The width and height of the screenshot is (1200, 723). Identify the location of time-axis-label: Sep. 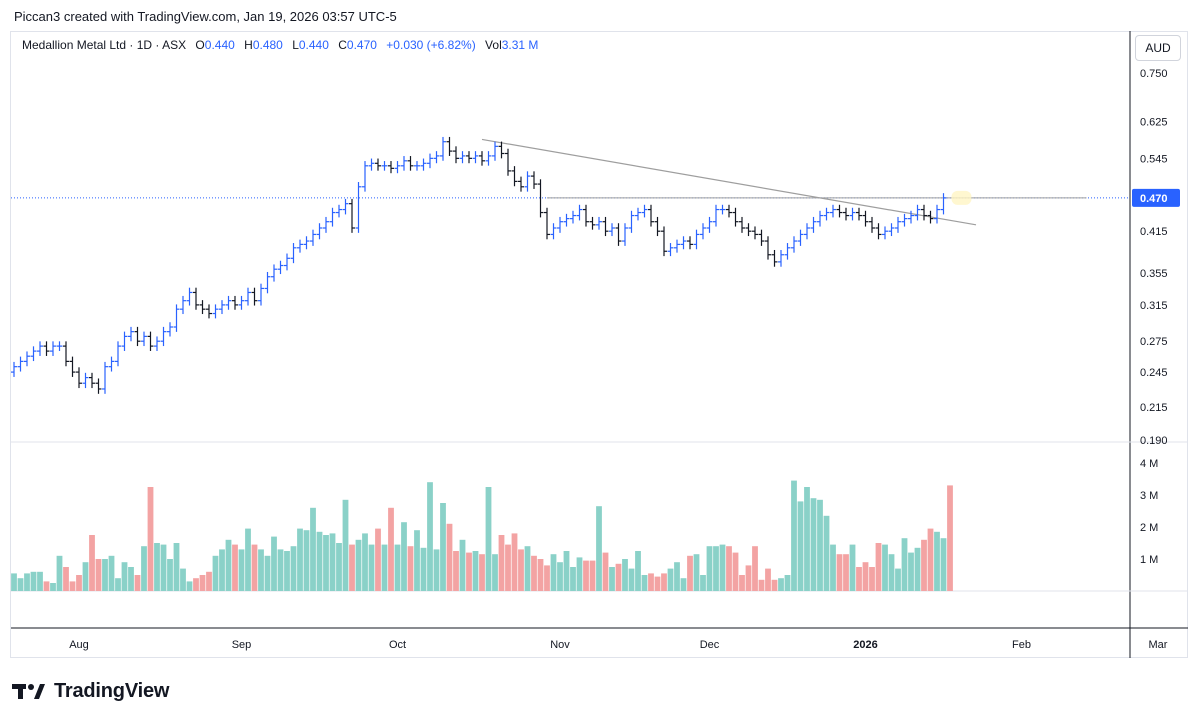
(242, 645).